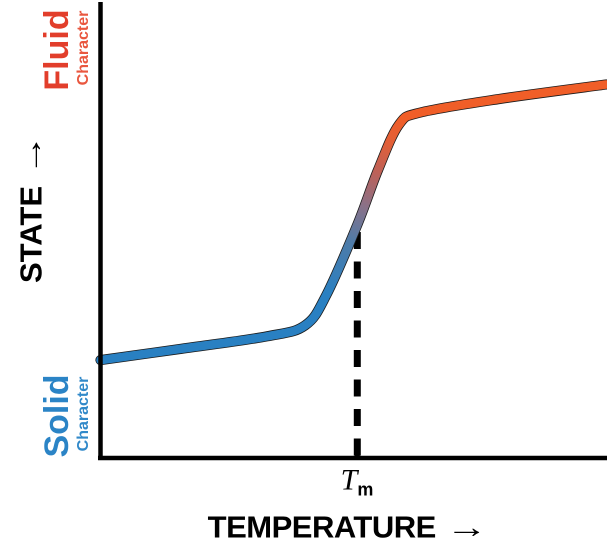 This screenshot has height=551, width=607. Describe the element at coordinates (466, 527) in the screenshot. I see `right-arrow-icon: →` at that location.